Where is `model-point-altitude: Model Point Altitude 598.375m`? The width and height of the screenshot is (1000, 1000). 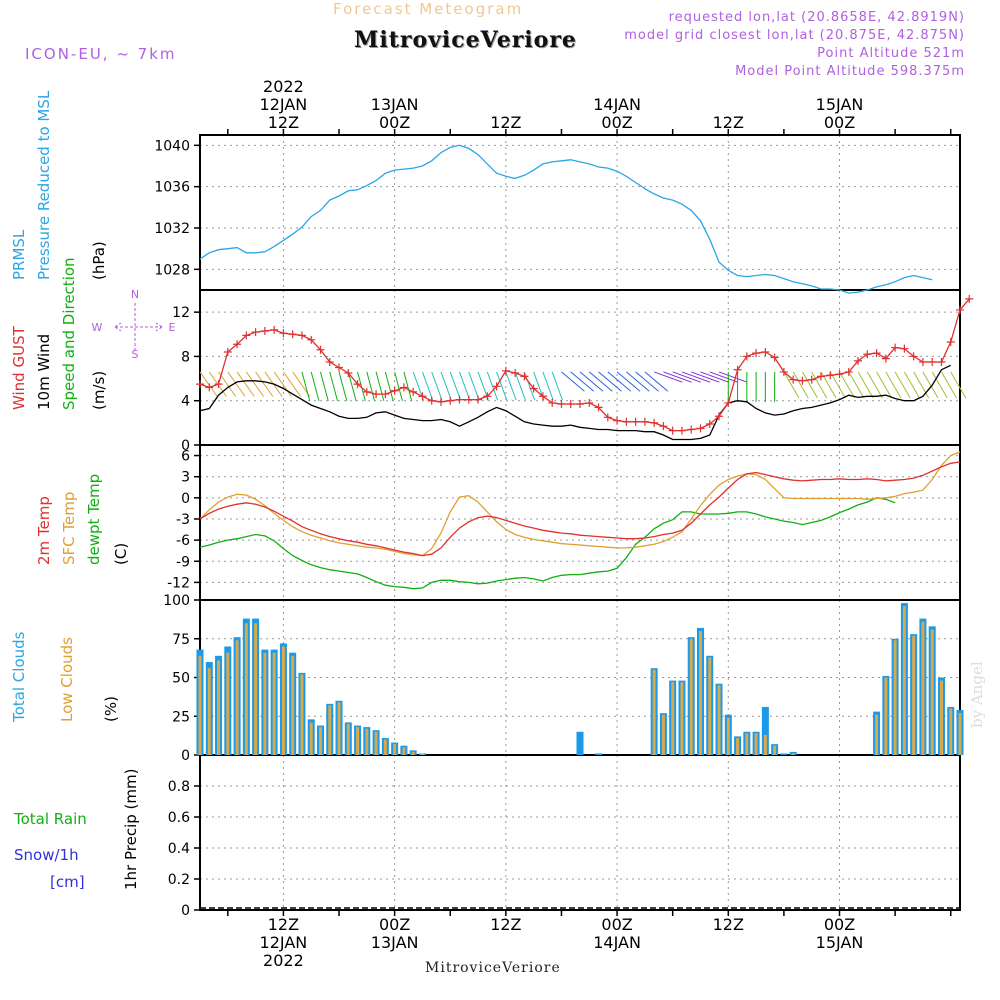
model-point-altitude: Model Point Altitude 598.375m is located at coordinates (850, 71).